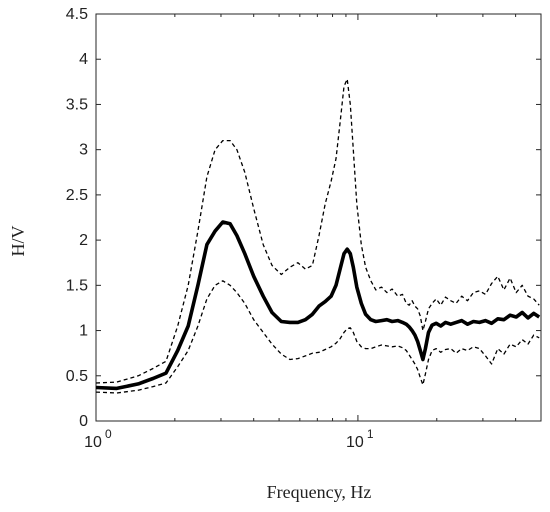 Image resolution: width=550 pixels, height=512 pixels. Describe the element at coordinates (319, 492) in the screenshot. I see `x-axis-label: Frequency, Hz` at that location.